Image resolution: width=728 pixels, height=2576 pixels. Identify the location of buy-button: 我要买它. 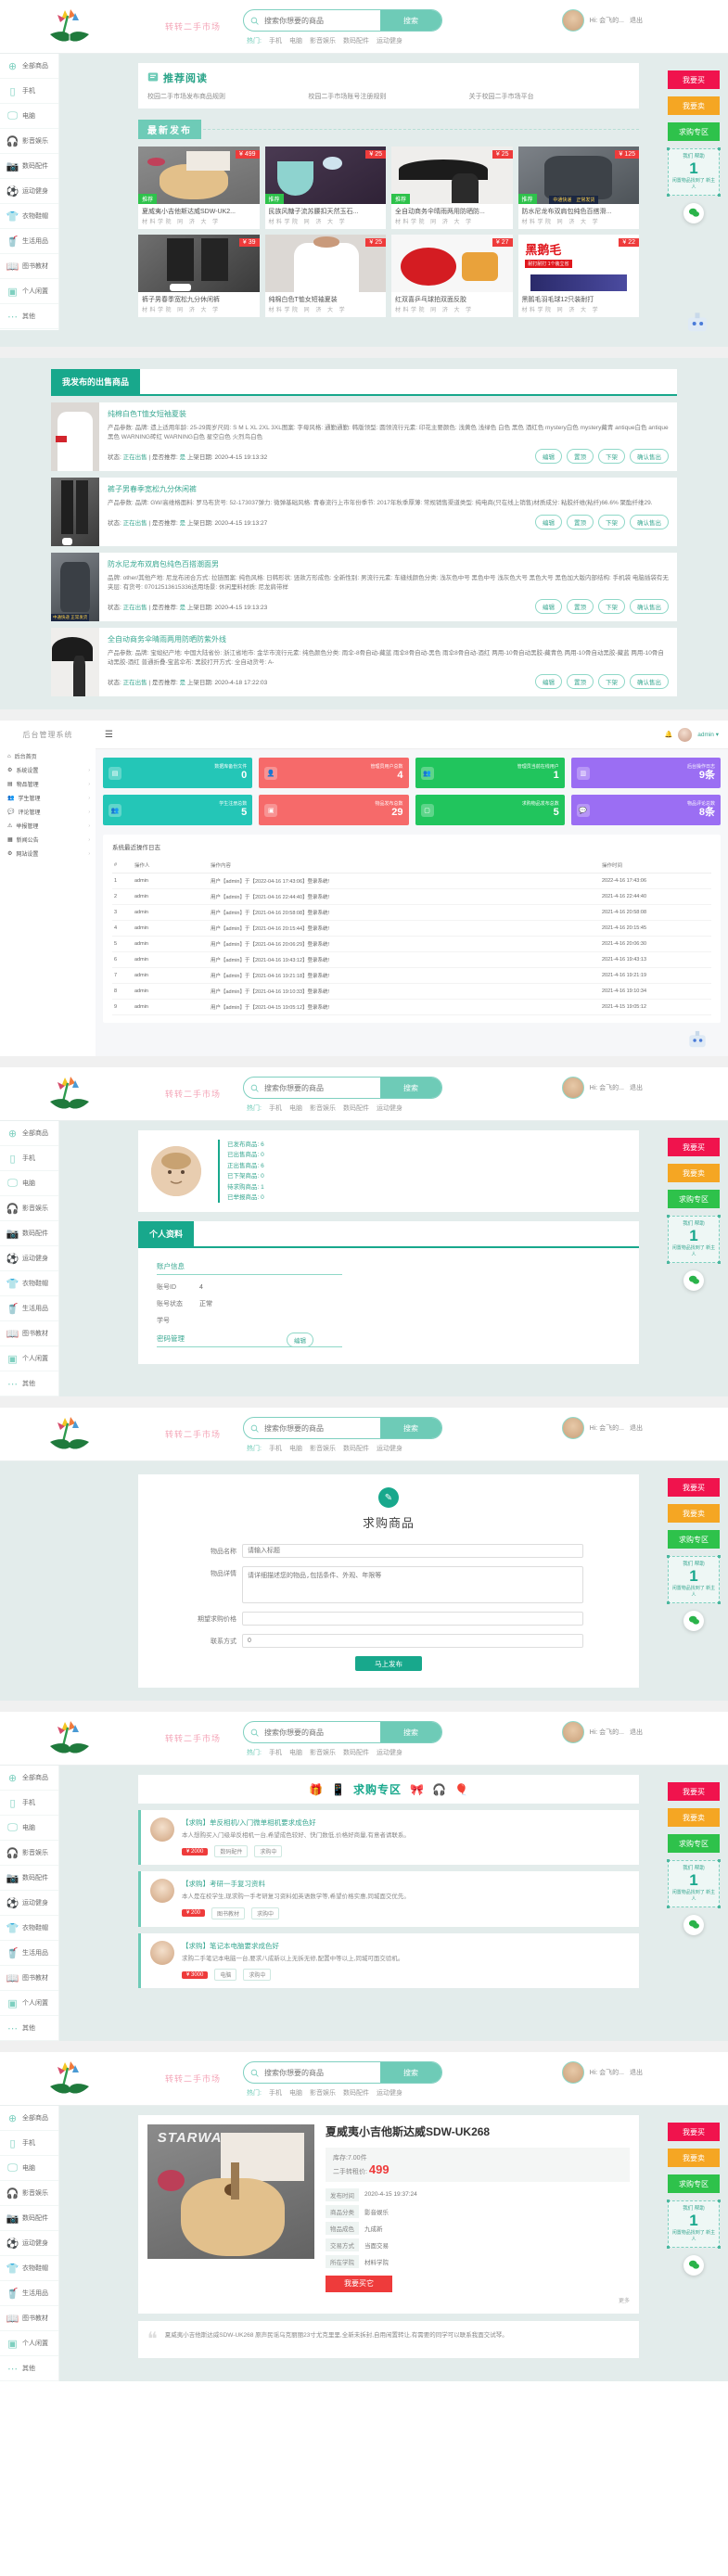
(359, 2284).